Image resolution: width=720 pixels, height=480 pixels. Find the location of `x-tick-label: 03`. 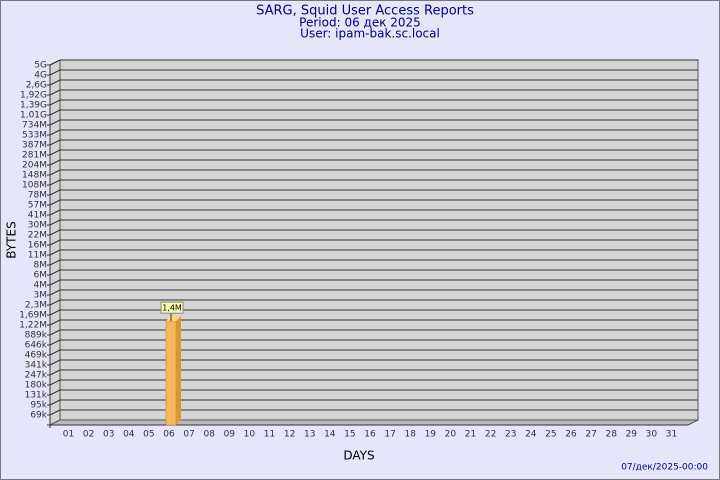

x-tick-label: 03 is located at coordinates (108, 435).